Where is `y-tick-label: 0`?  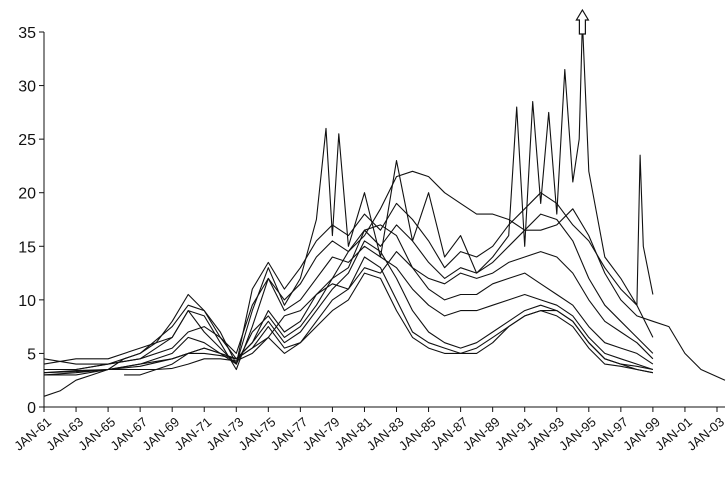 y-tick-label: 0 is located at coordinates (31, 408).